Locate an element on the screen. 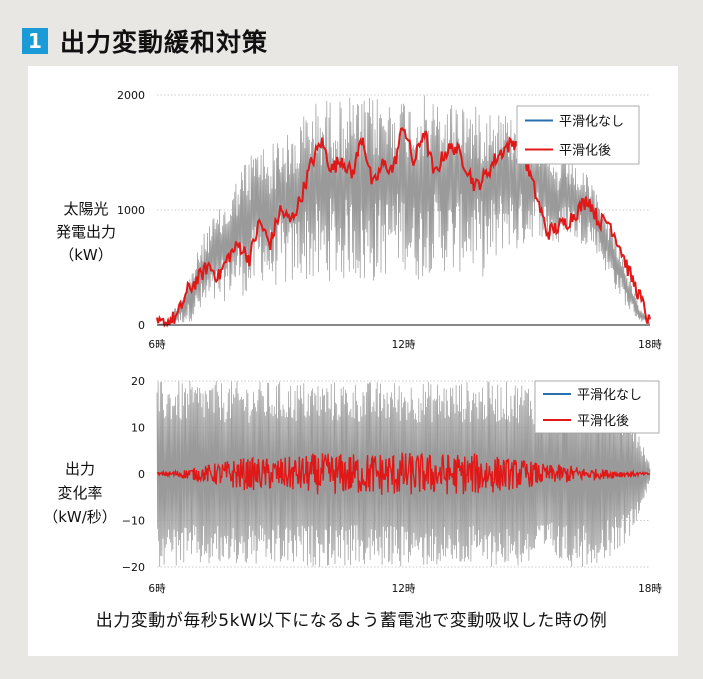  y-axis-label: （kW/秒） is located at coordinates (80, 517).